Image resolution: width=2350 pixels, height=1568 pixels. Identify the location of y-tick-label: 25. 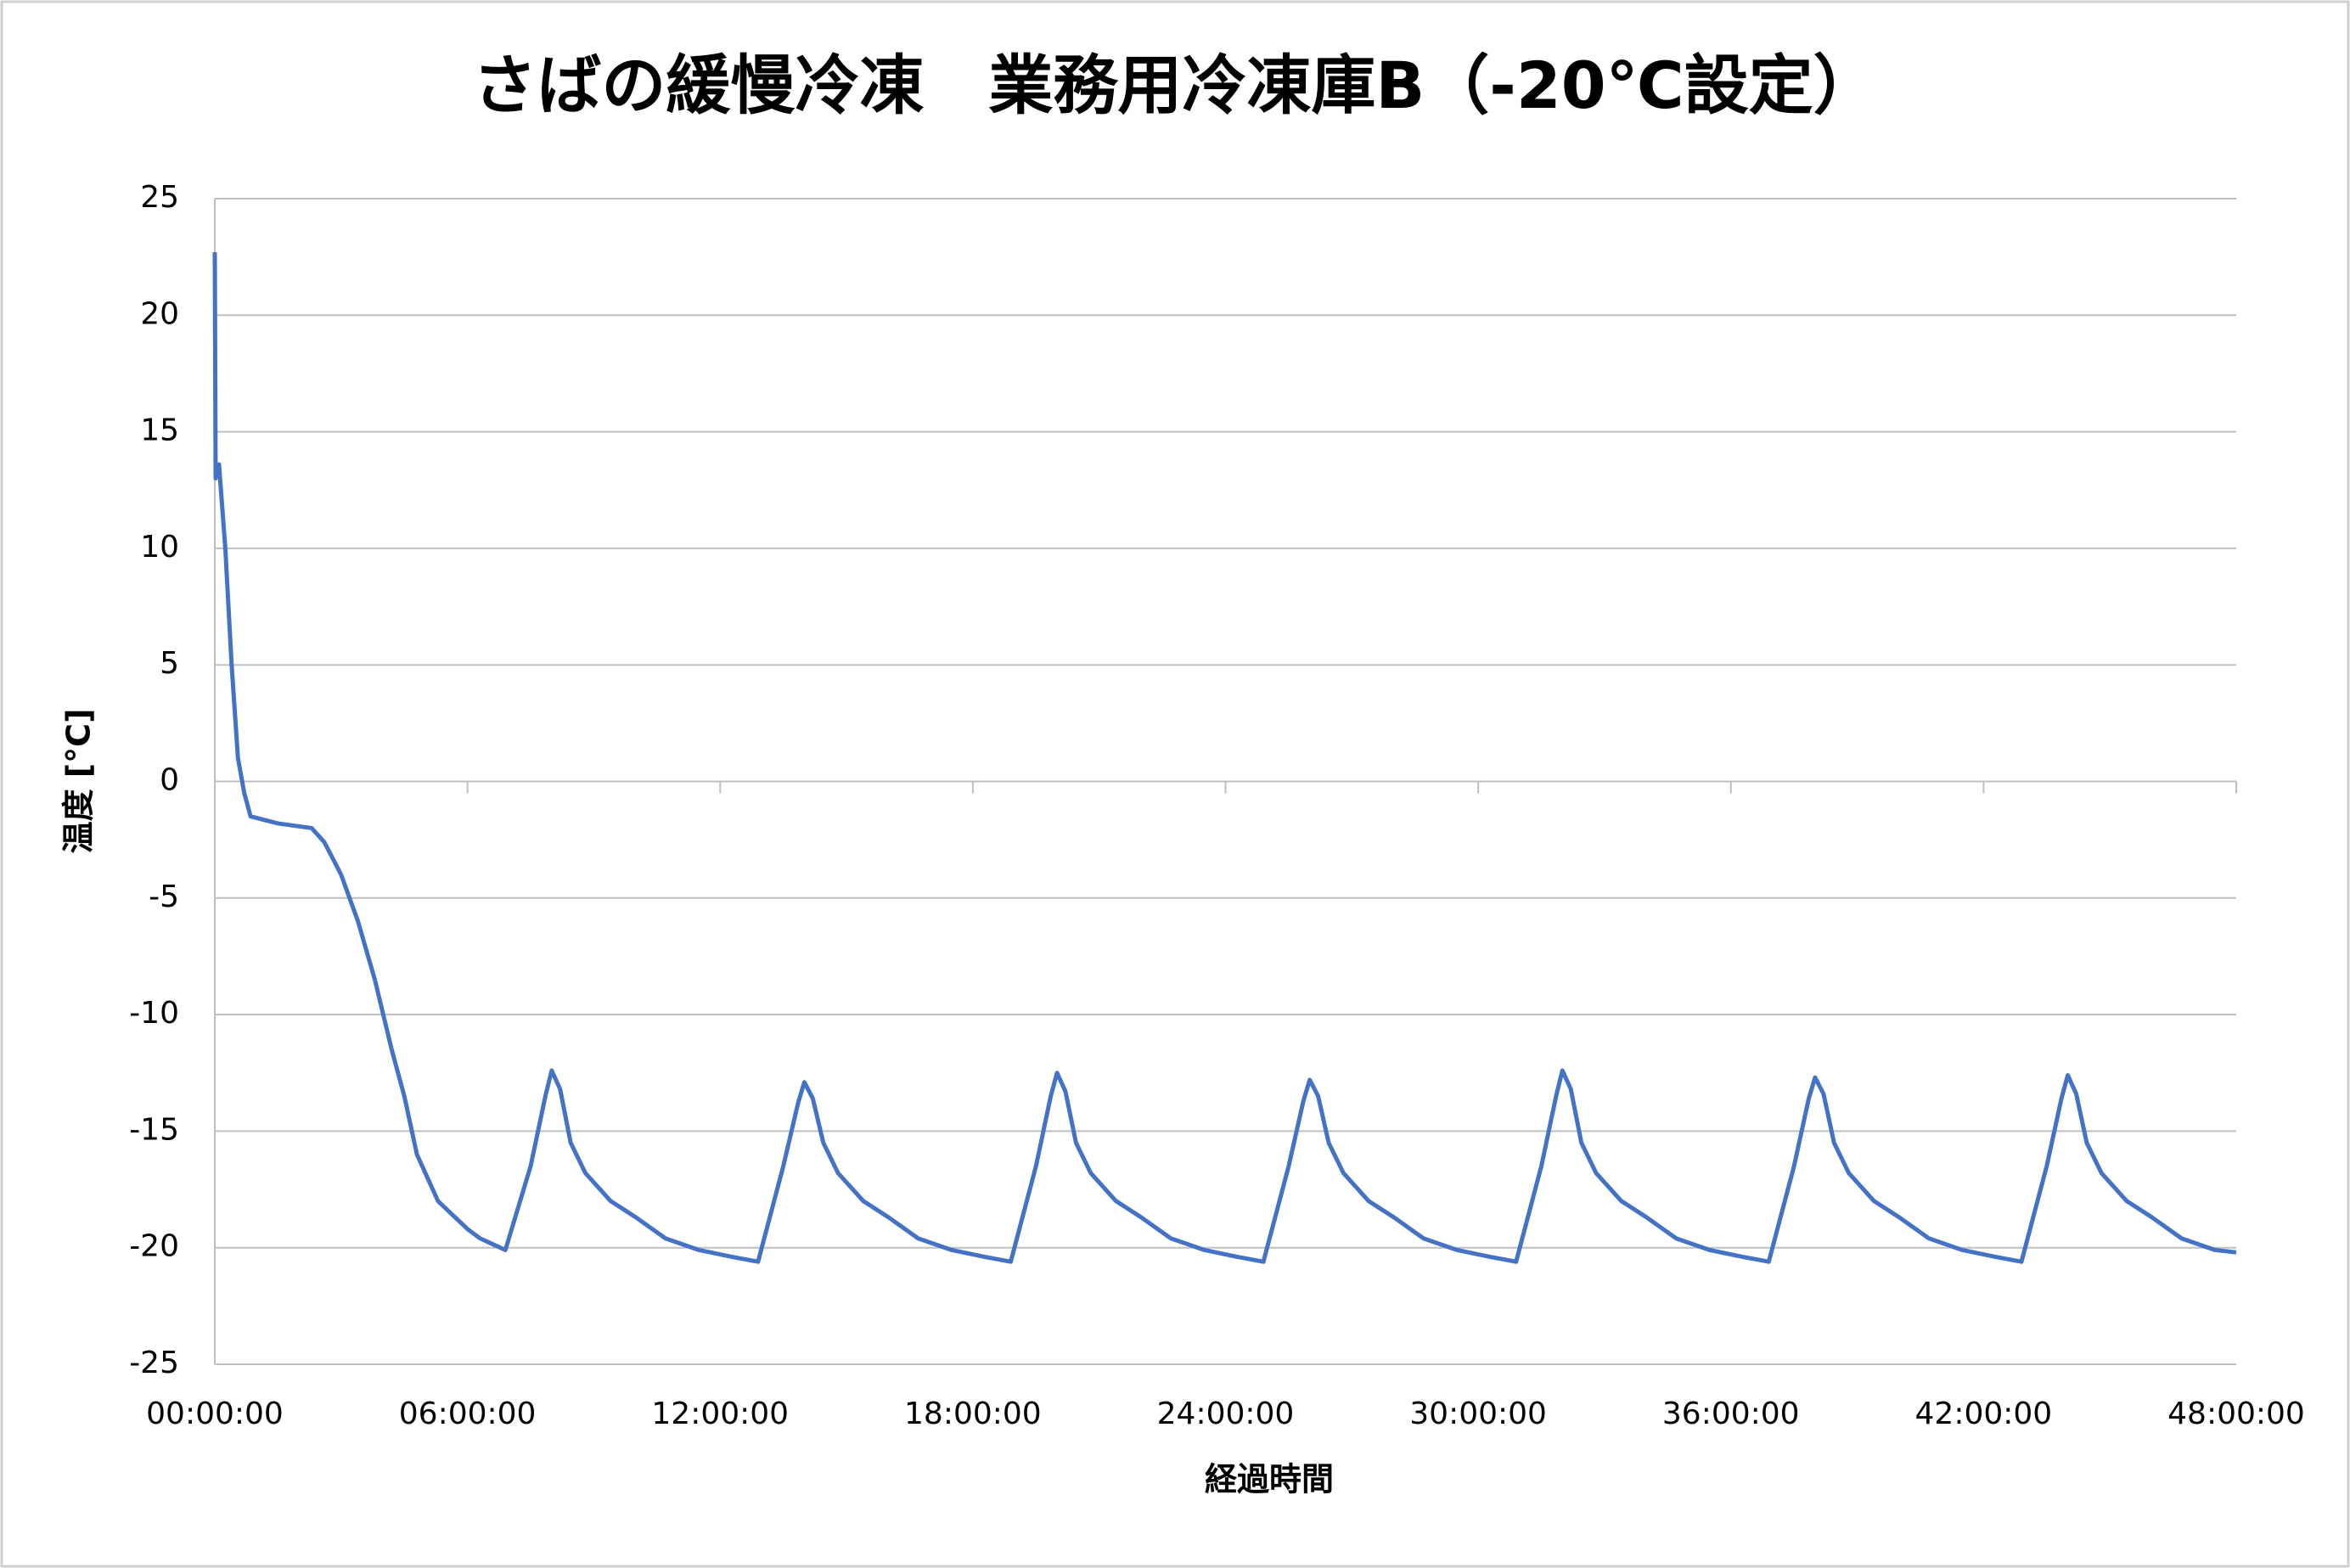
(159, 197).